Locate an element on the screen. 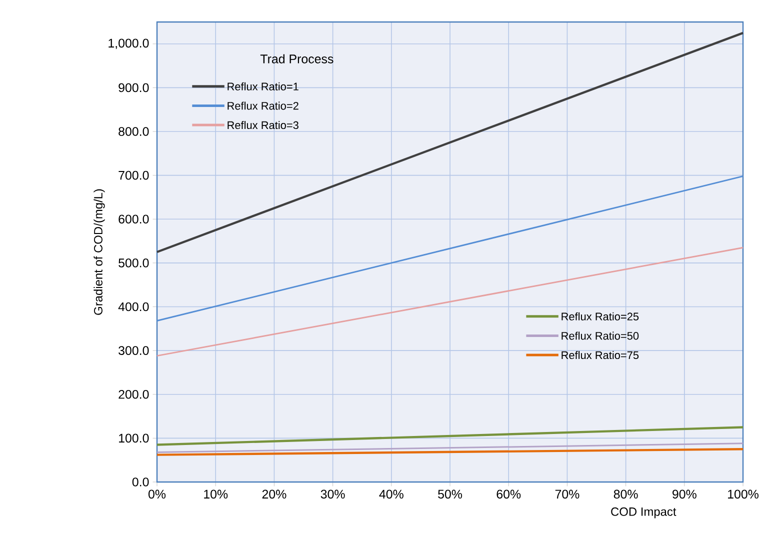 The image size is (770, 556). y-tick-label: 1,000.0 is located at coordinates (128, 44).